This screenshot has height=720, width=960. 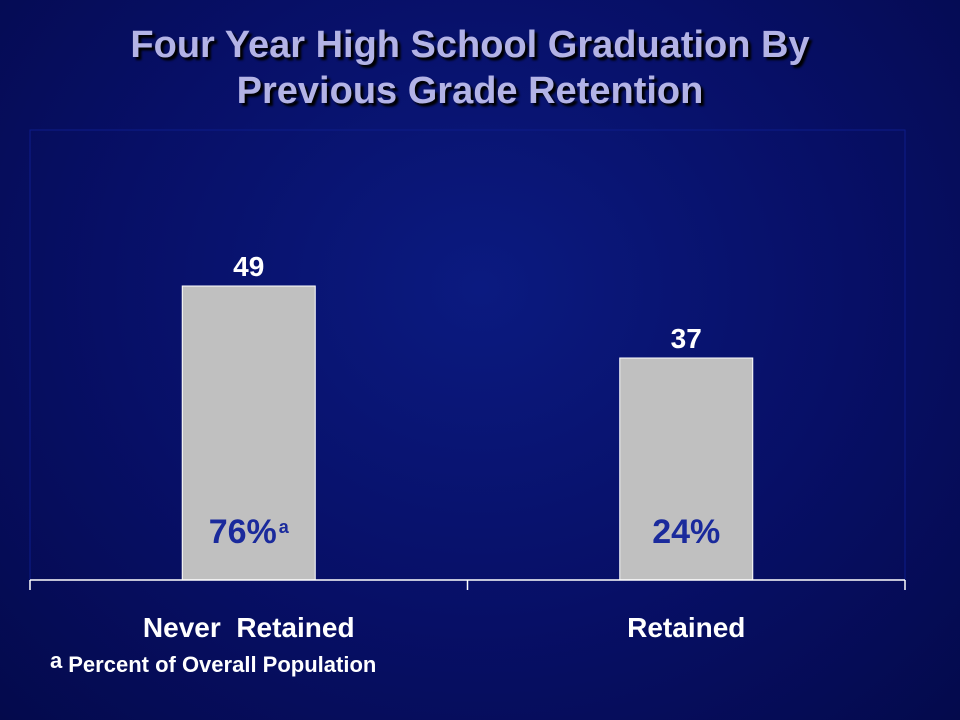 I want to click on footnote: a Percent of Overall Population, so click(x=213, y=663).